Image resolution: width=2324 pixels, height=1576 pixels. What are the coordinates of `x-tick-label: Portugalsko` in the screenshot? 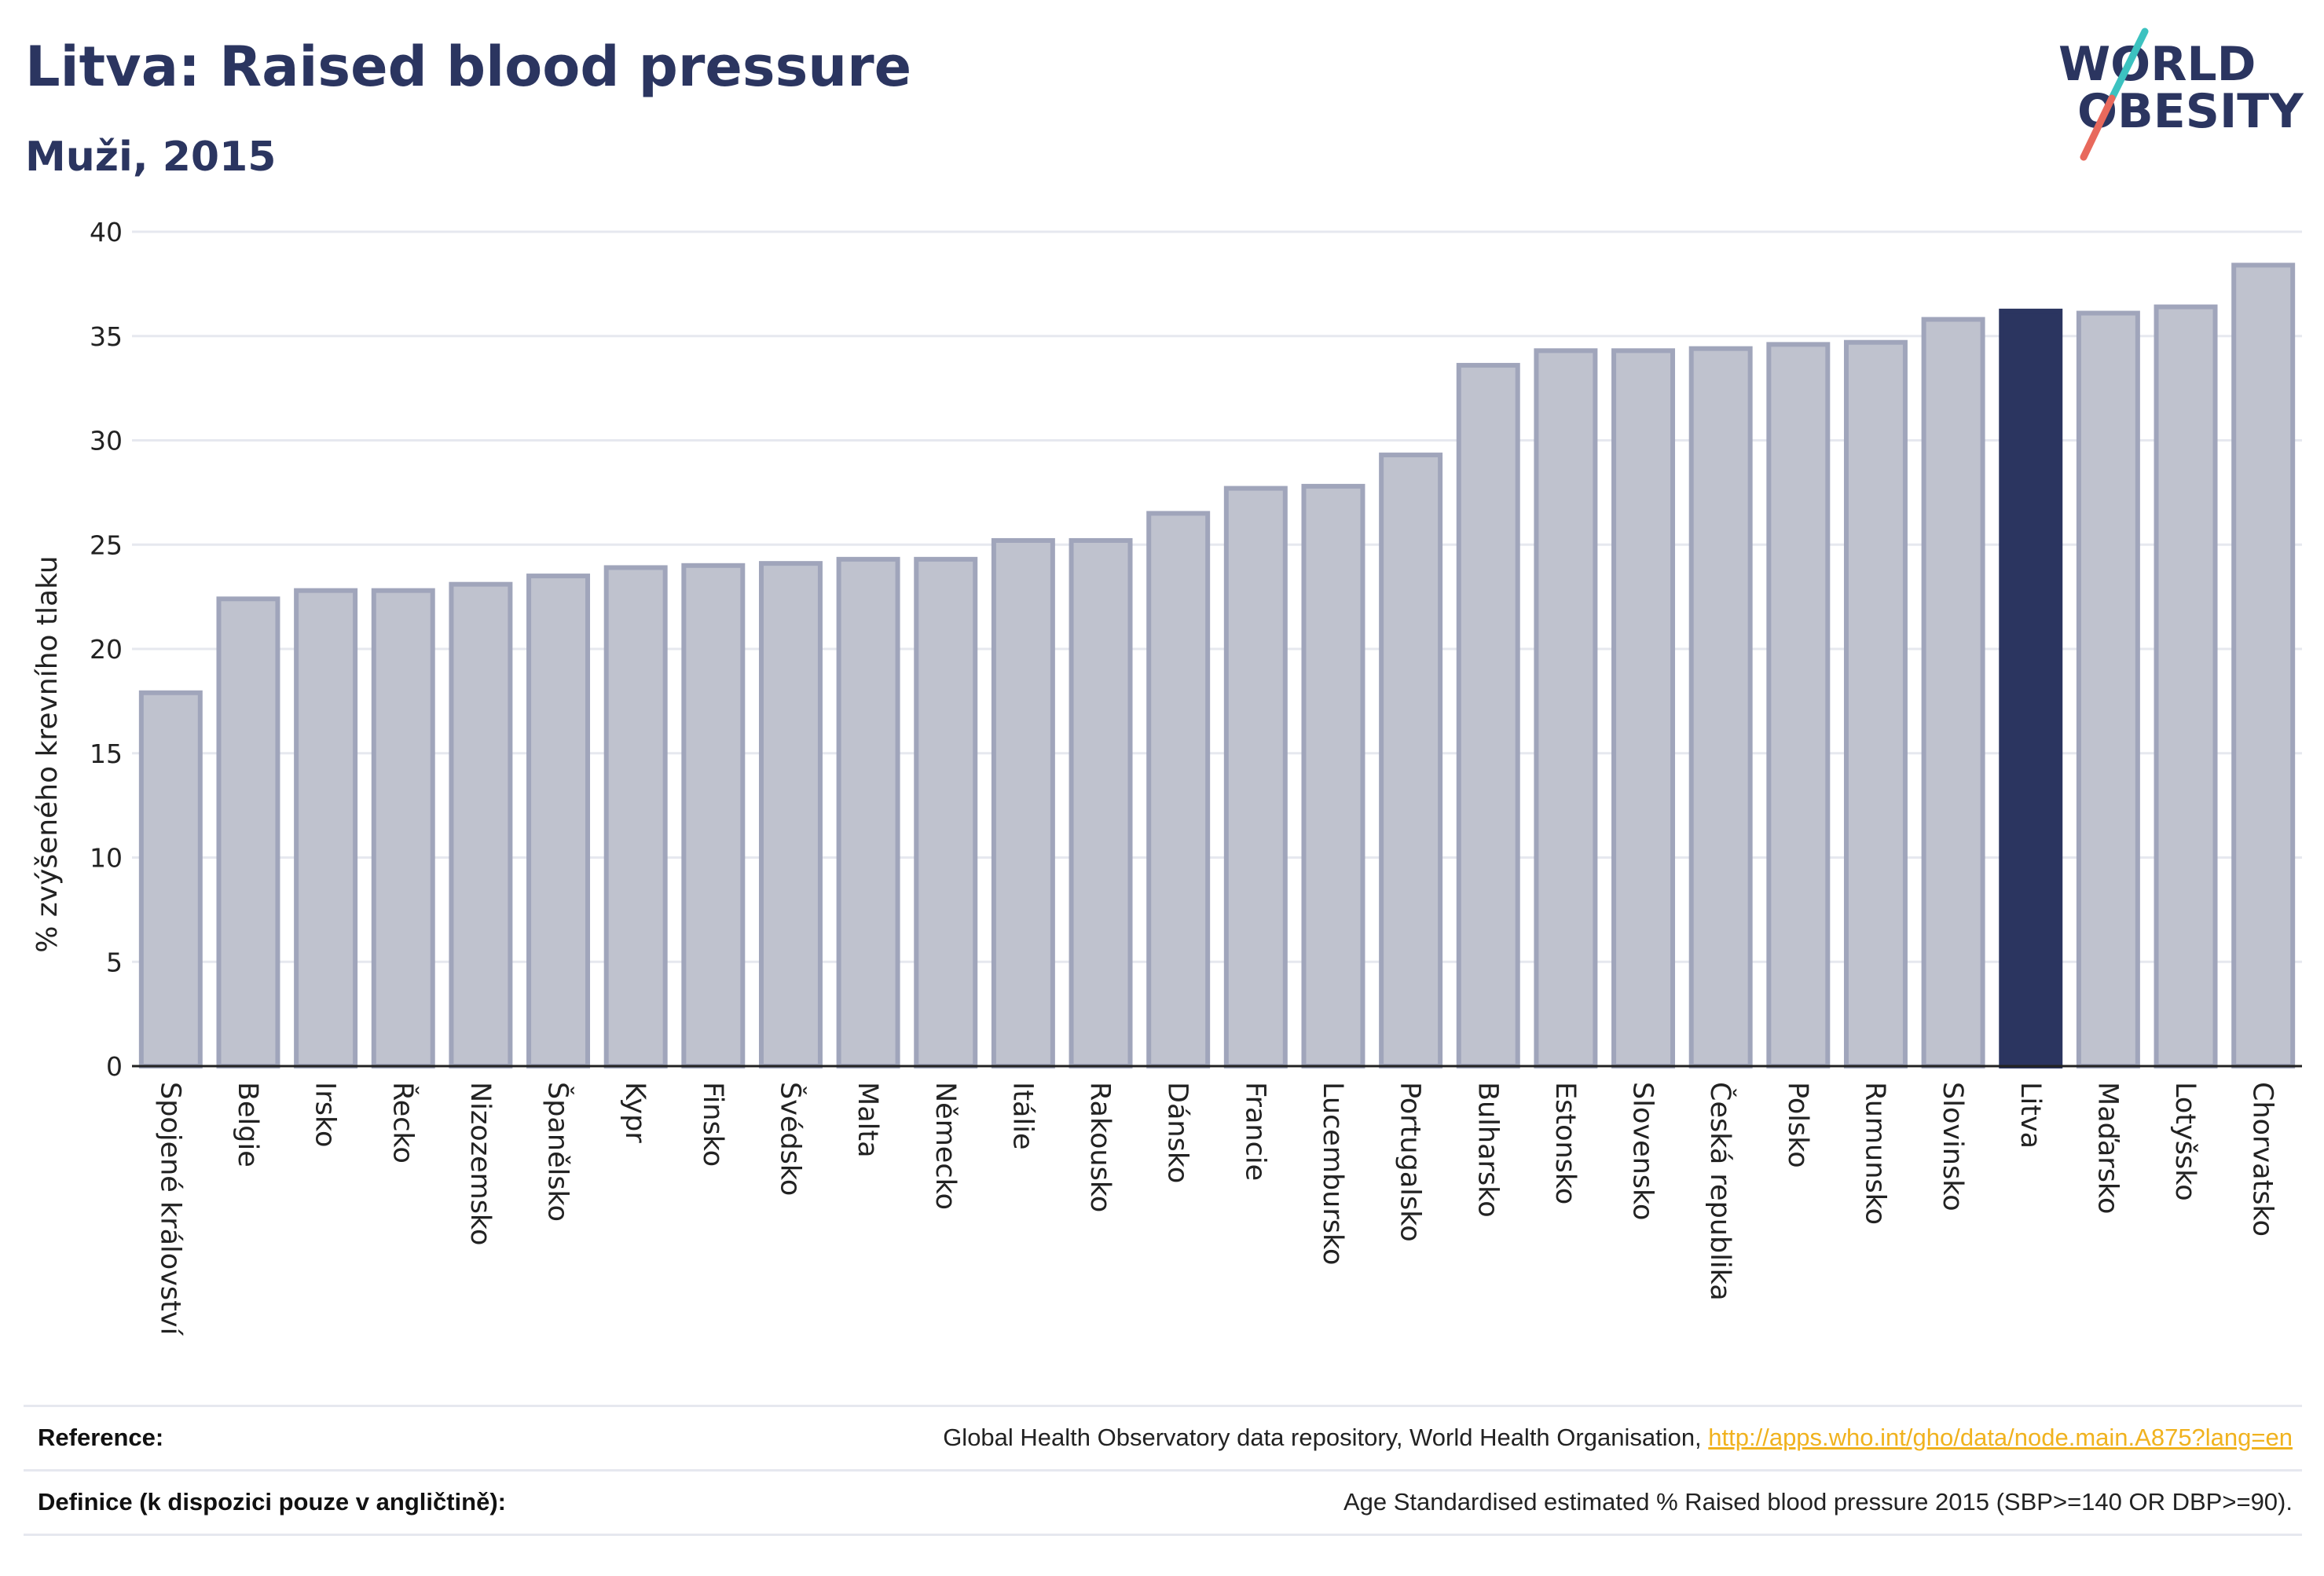 It's located at (1410, 1162).